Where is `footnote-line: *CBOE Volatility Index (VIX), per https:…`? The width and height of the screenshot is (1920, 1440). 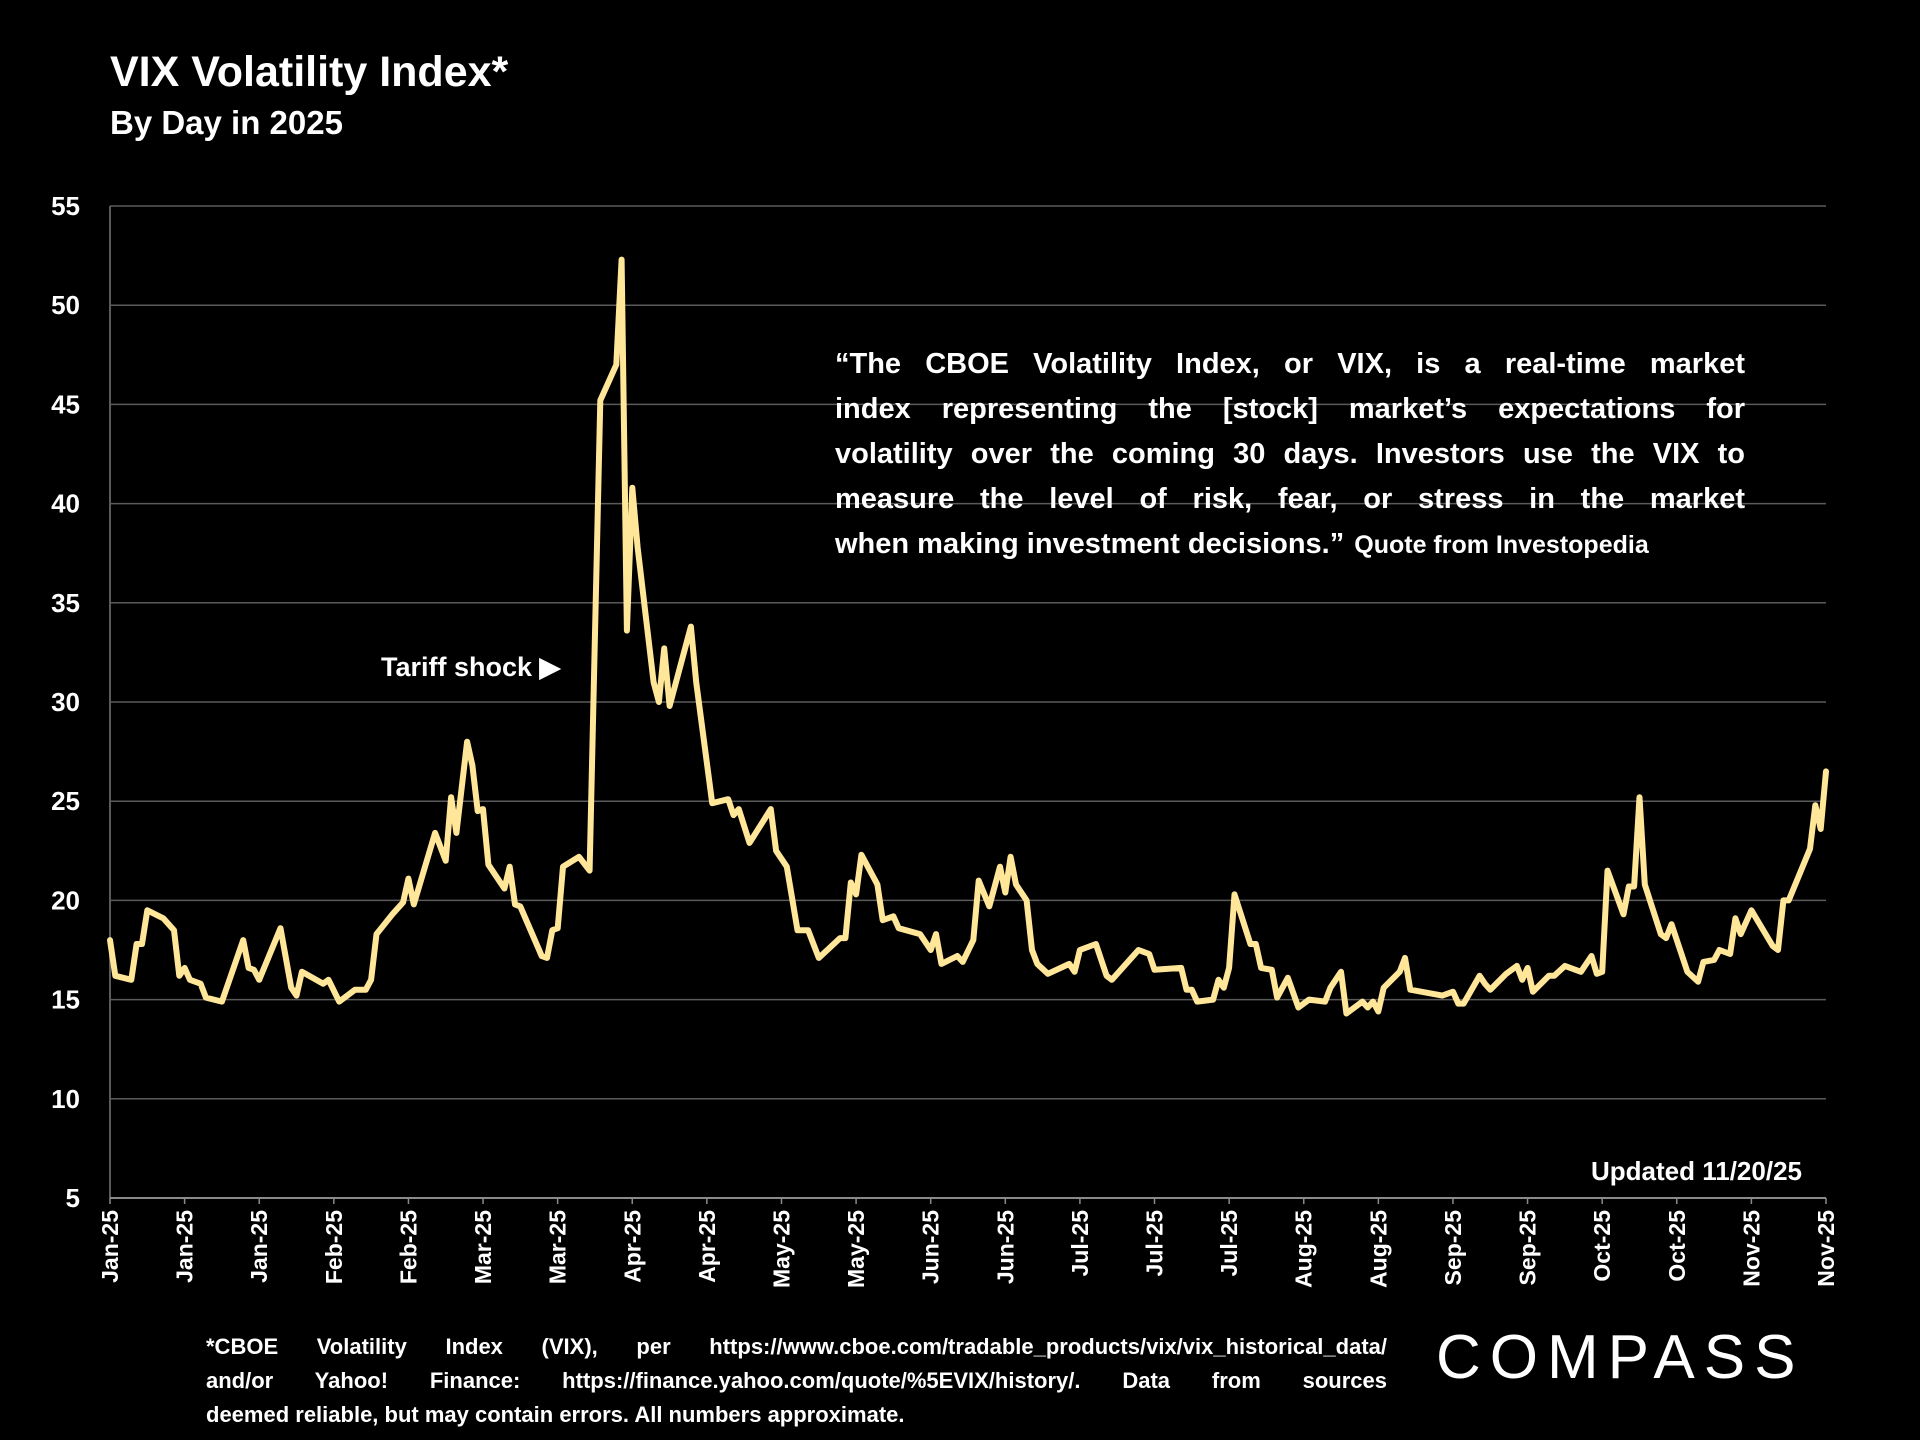 footnote-line: *CBOE Volatility Index (VIX), per https:… is located at coordinates (796, 1346).